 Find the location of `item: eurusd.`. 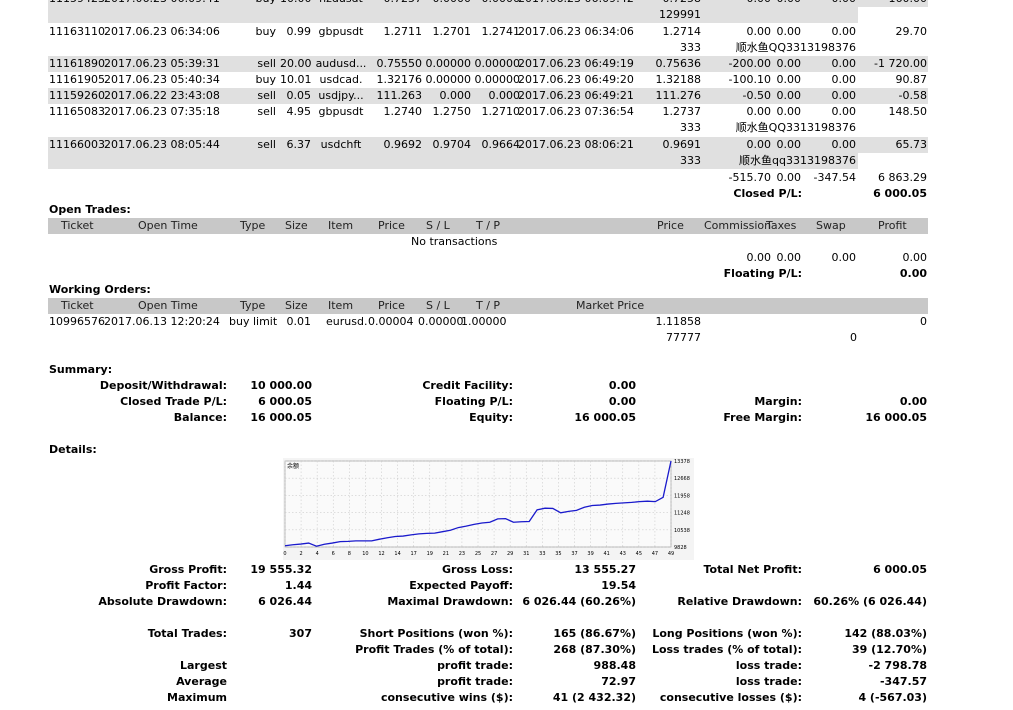

item: eurusd. is located at coordinates (347, 321).